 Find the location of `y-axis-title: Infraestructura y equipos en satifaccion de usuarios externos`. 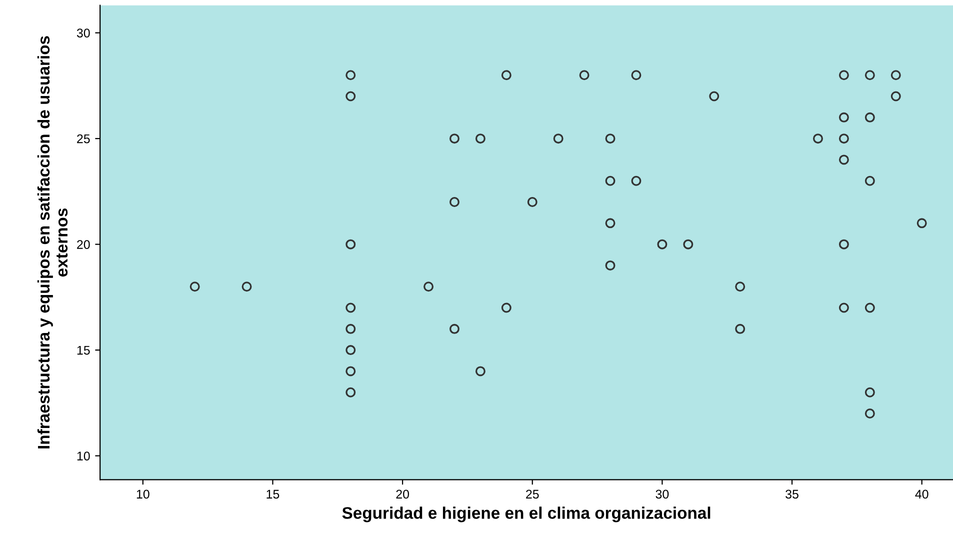

y-axis-title: Infraestructura y equipos en satifaccion de usuarios externos is located at coordinates (52, 242).